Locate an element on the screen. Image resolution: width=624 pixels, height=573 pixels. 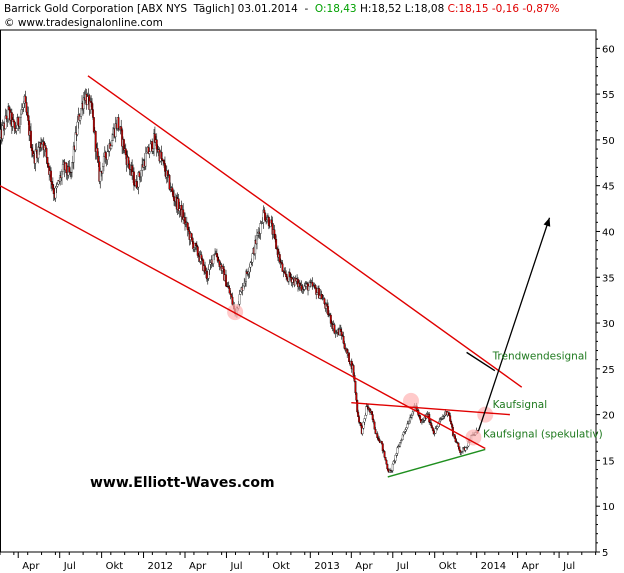
x-tick-label: Jul is located at coordinates (69, 566).